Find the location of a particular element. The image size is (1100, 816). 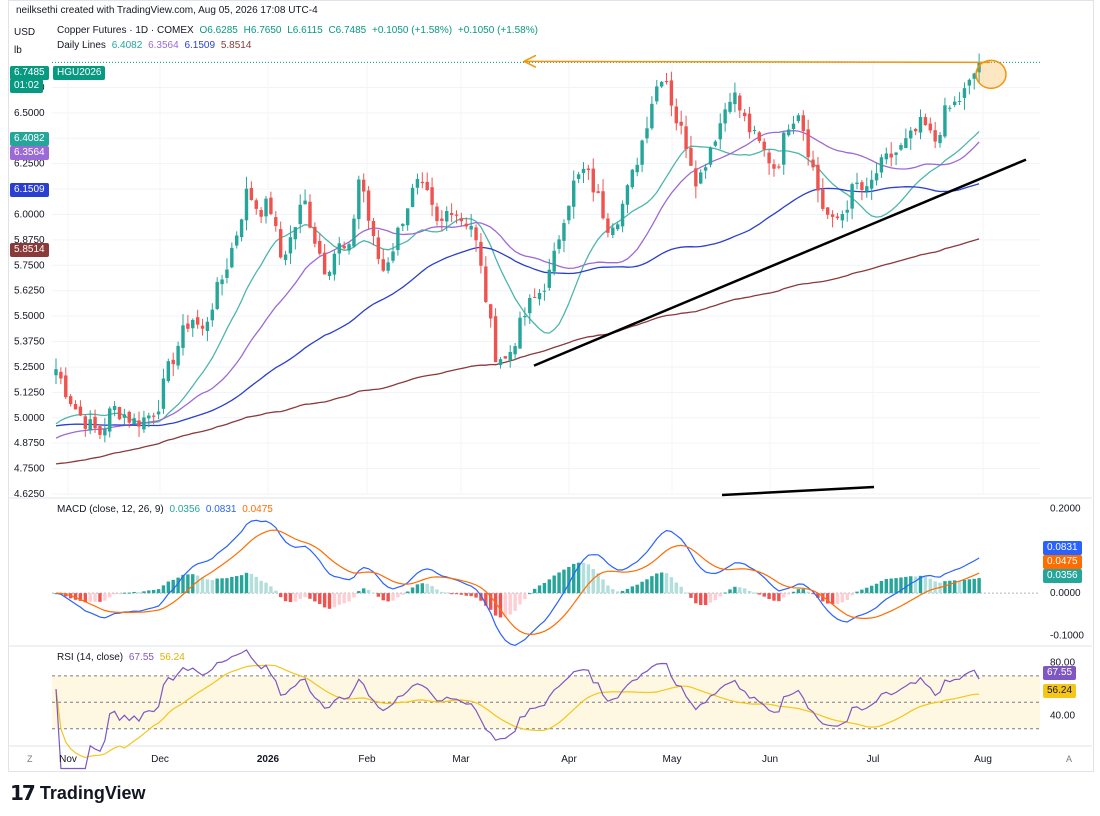

currency-unit: USD lb is located at coordinates (24, 42).